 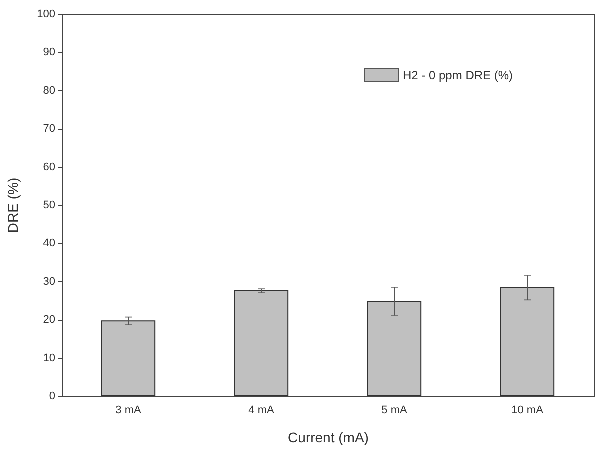 What do you see at coordinates (395, 410) in the screenshot?
I see `x-tick-label: 5 mA` at bounding box center [395, 410].